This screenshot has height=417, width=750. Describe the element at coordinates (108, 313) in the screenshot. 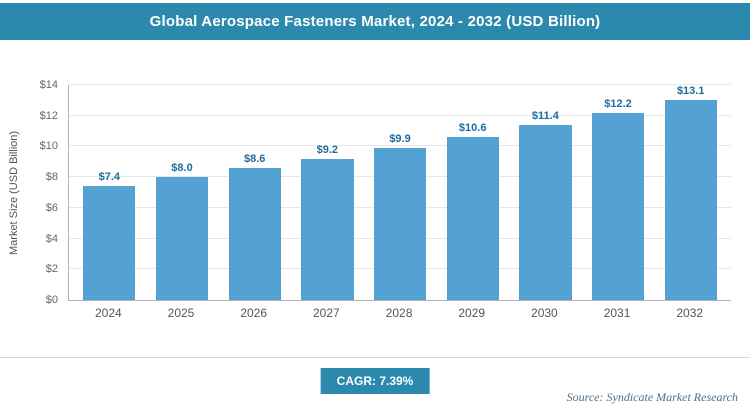

I see `x-tick-label: 2024` at that location.